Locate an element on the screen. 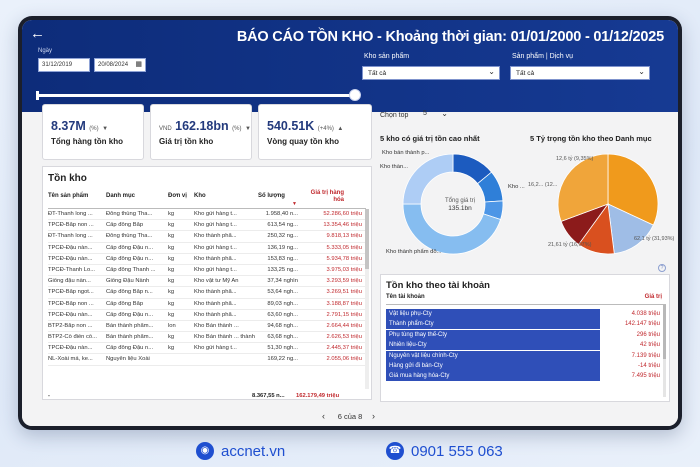 This screenshot has width=700, height=467. prev-page-button: ‹ is located at coordinates (323, 416).